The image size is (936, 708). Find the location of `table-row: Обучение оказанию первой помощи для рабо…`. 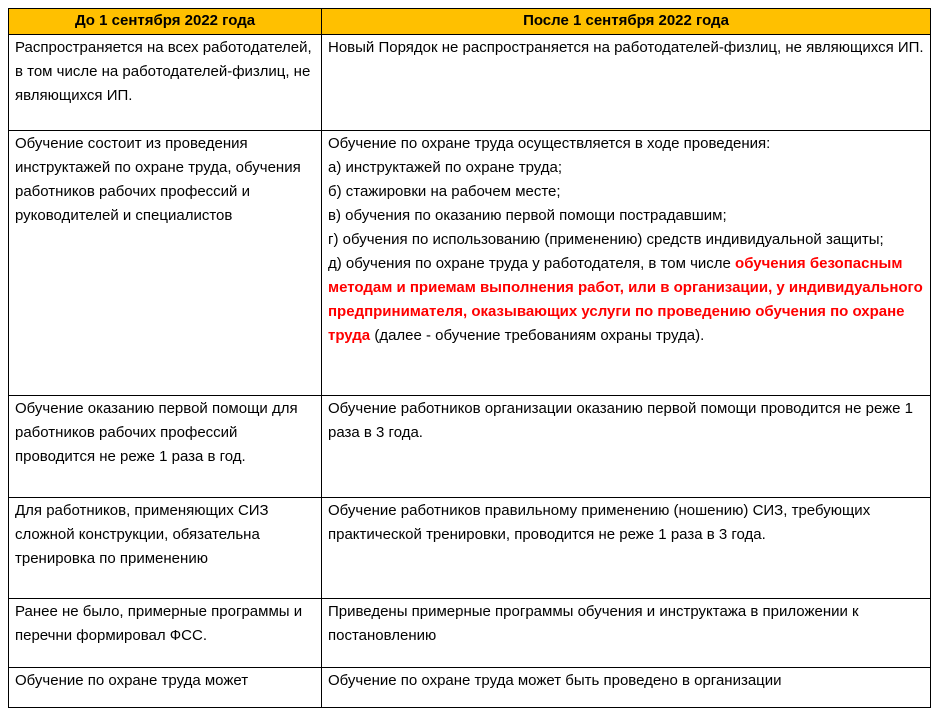

table-row: Обучение оказанию первой помощи для рабо… is located at coordinates (469, 446).